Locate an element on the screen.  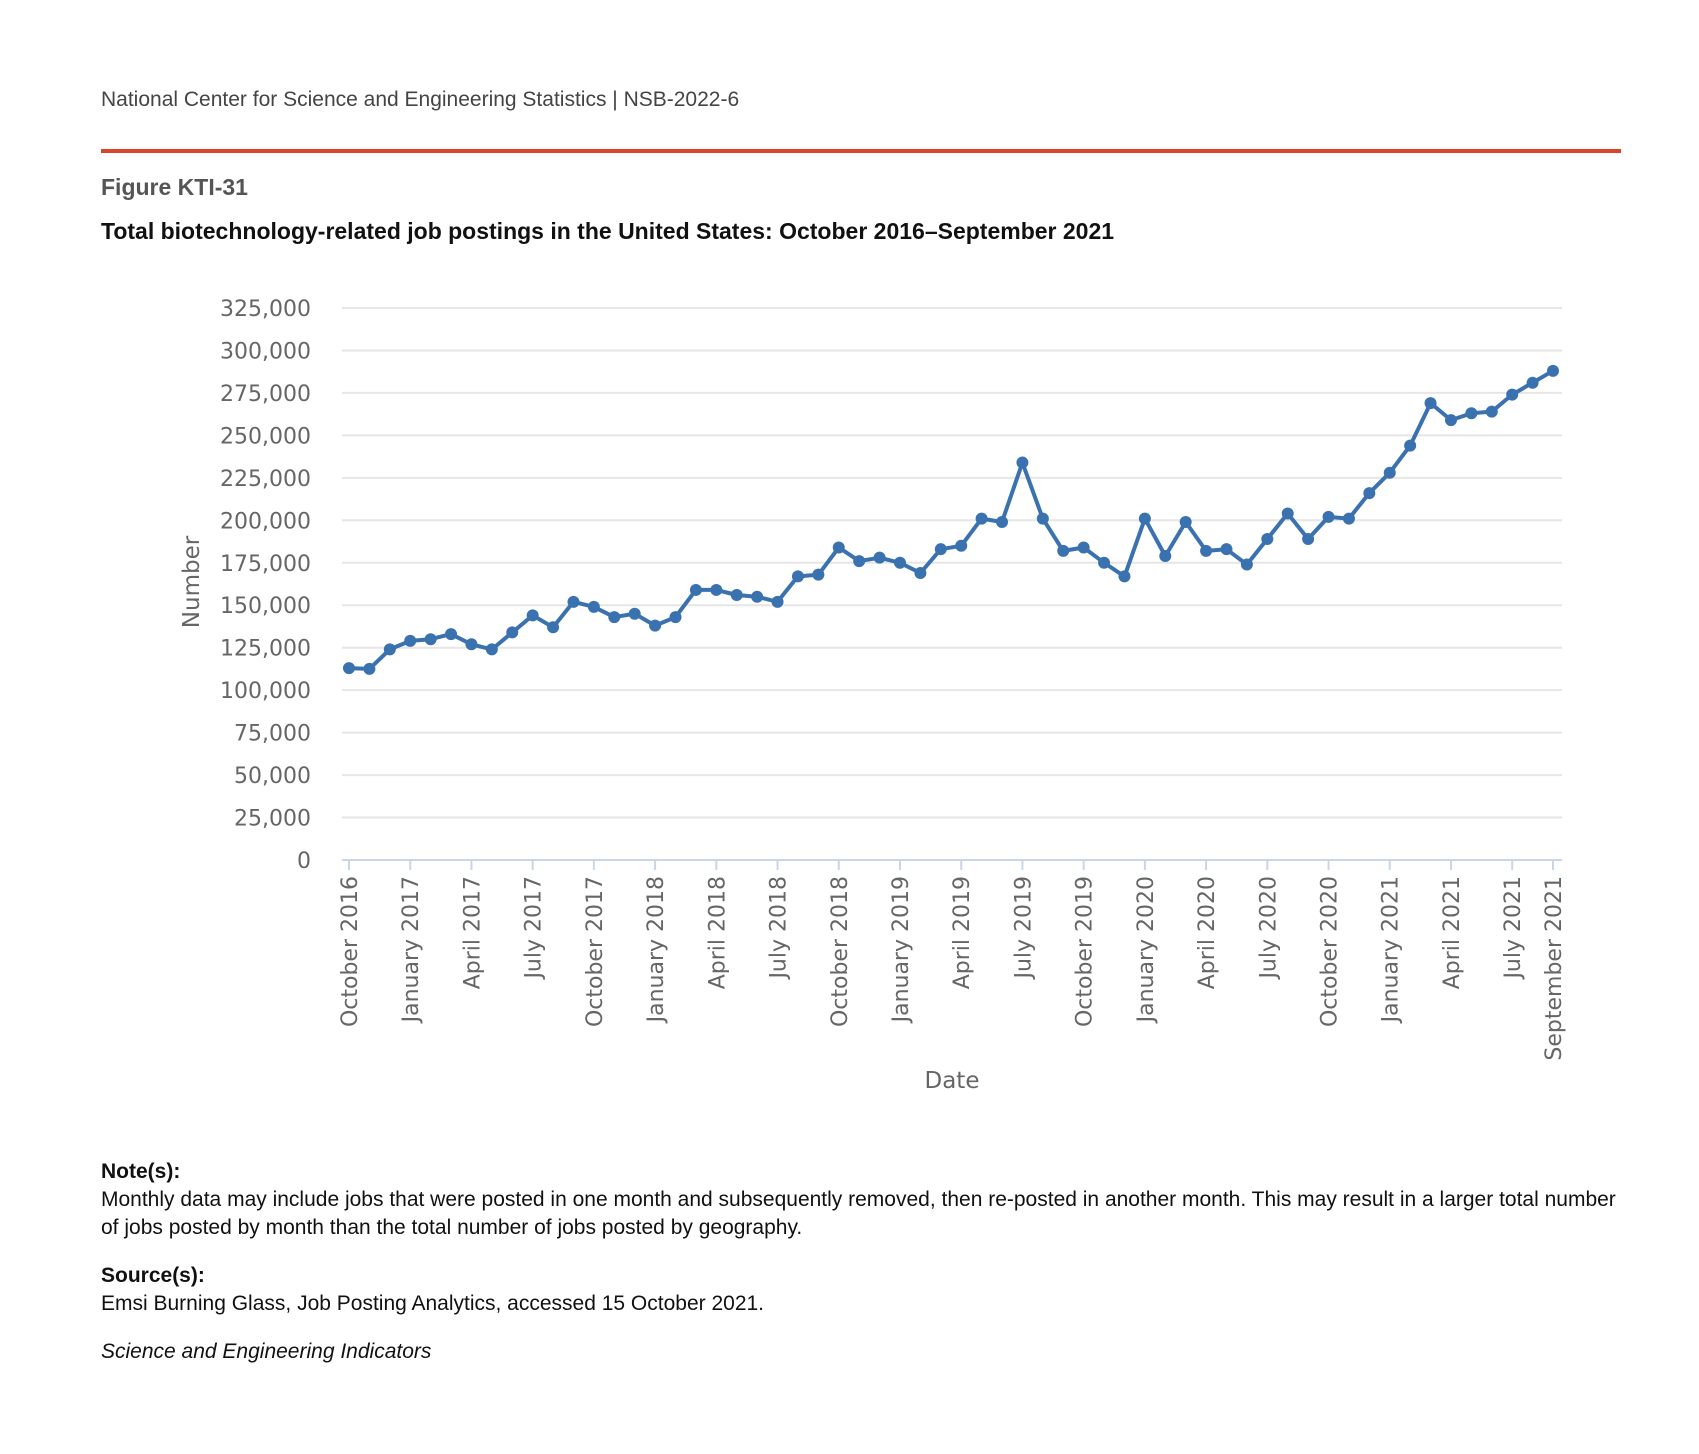
y-tick-label: 175,000 is located at coordinates (265, 564).